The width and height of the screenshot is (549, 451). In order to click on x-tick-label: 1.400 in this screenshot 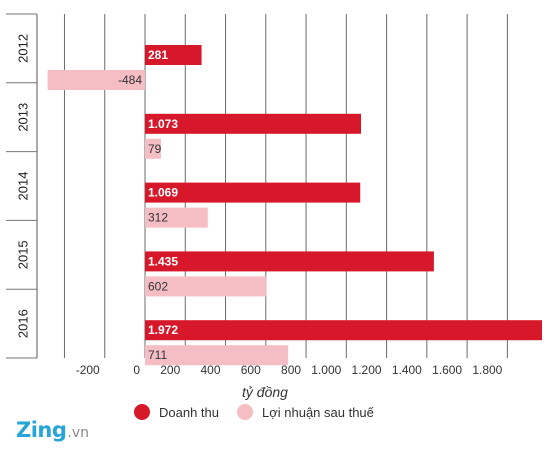, I will do `click(407, 370)`.